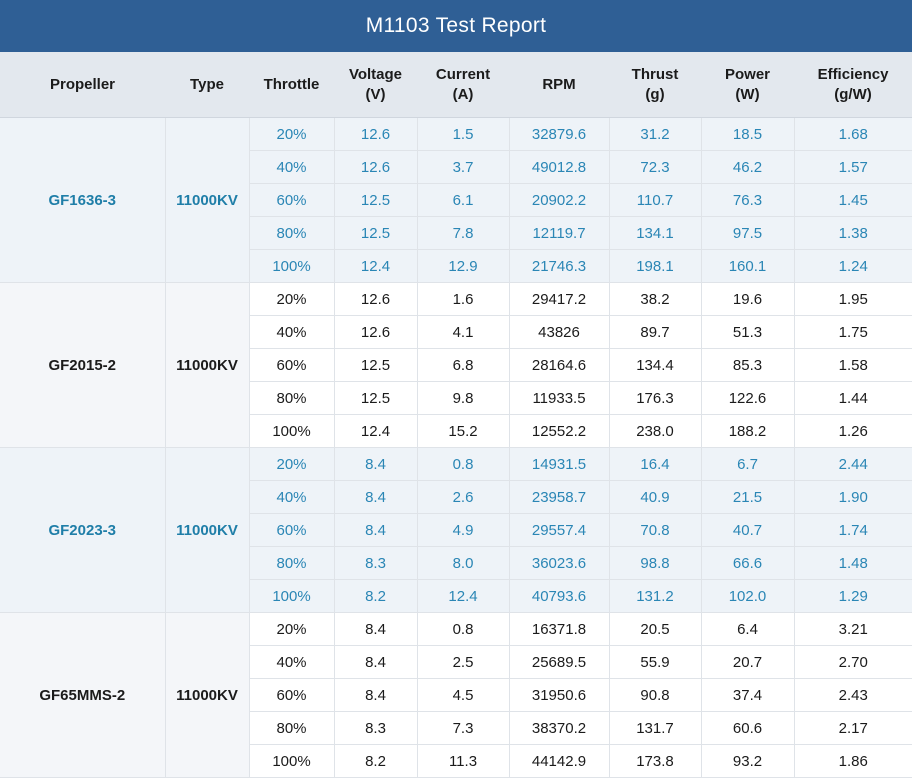 This screenshot has width=912, height=778. What do you see at coordinates (559, 365) in the screenshot?
I see `rpm-cell: 28164.6` at bounding box center [559, 365].